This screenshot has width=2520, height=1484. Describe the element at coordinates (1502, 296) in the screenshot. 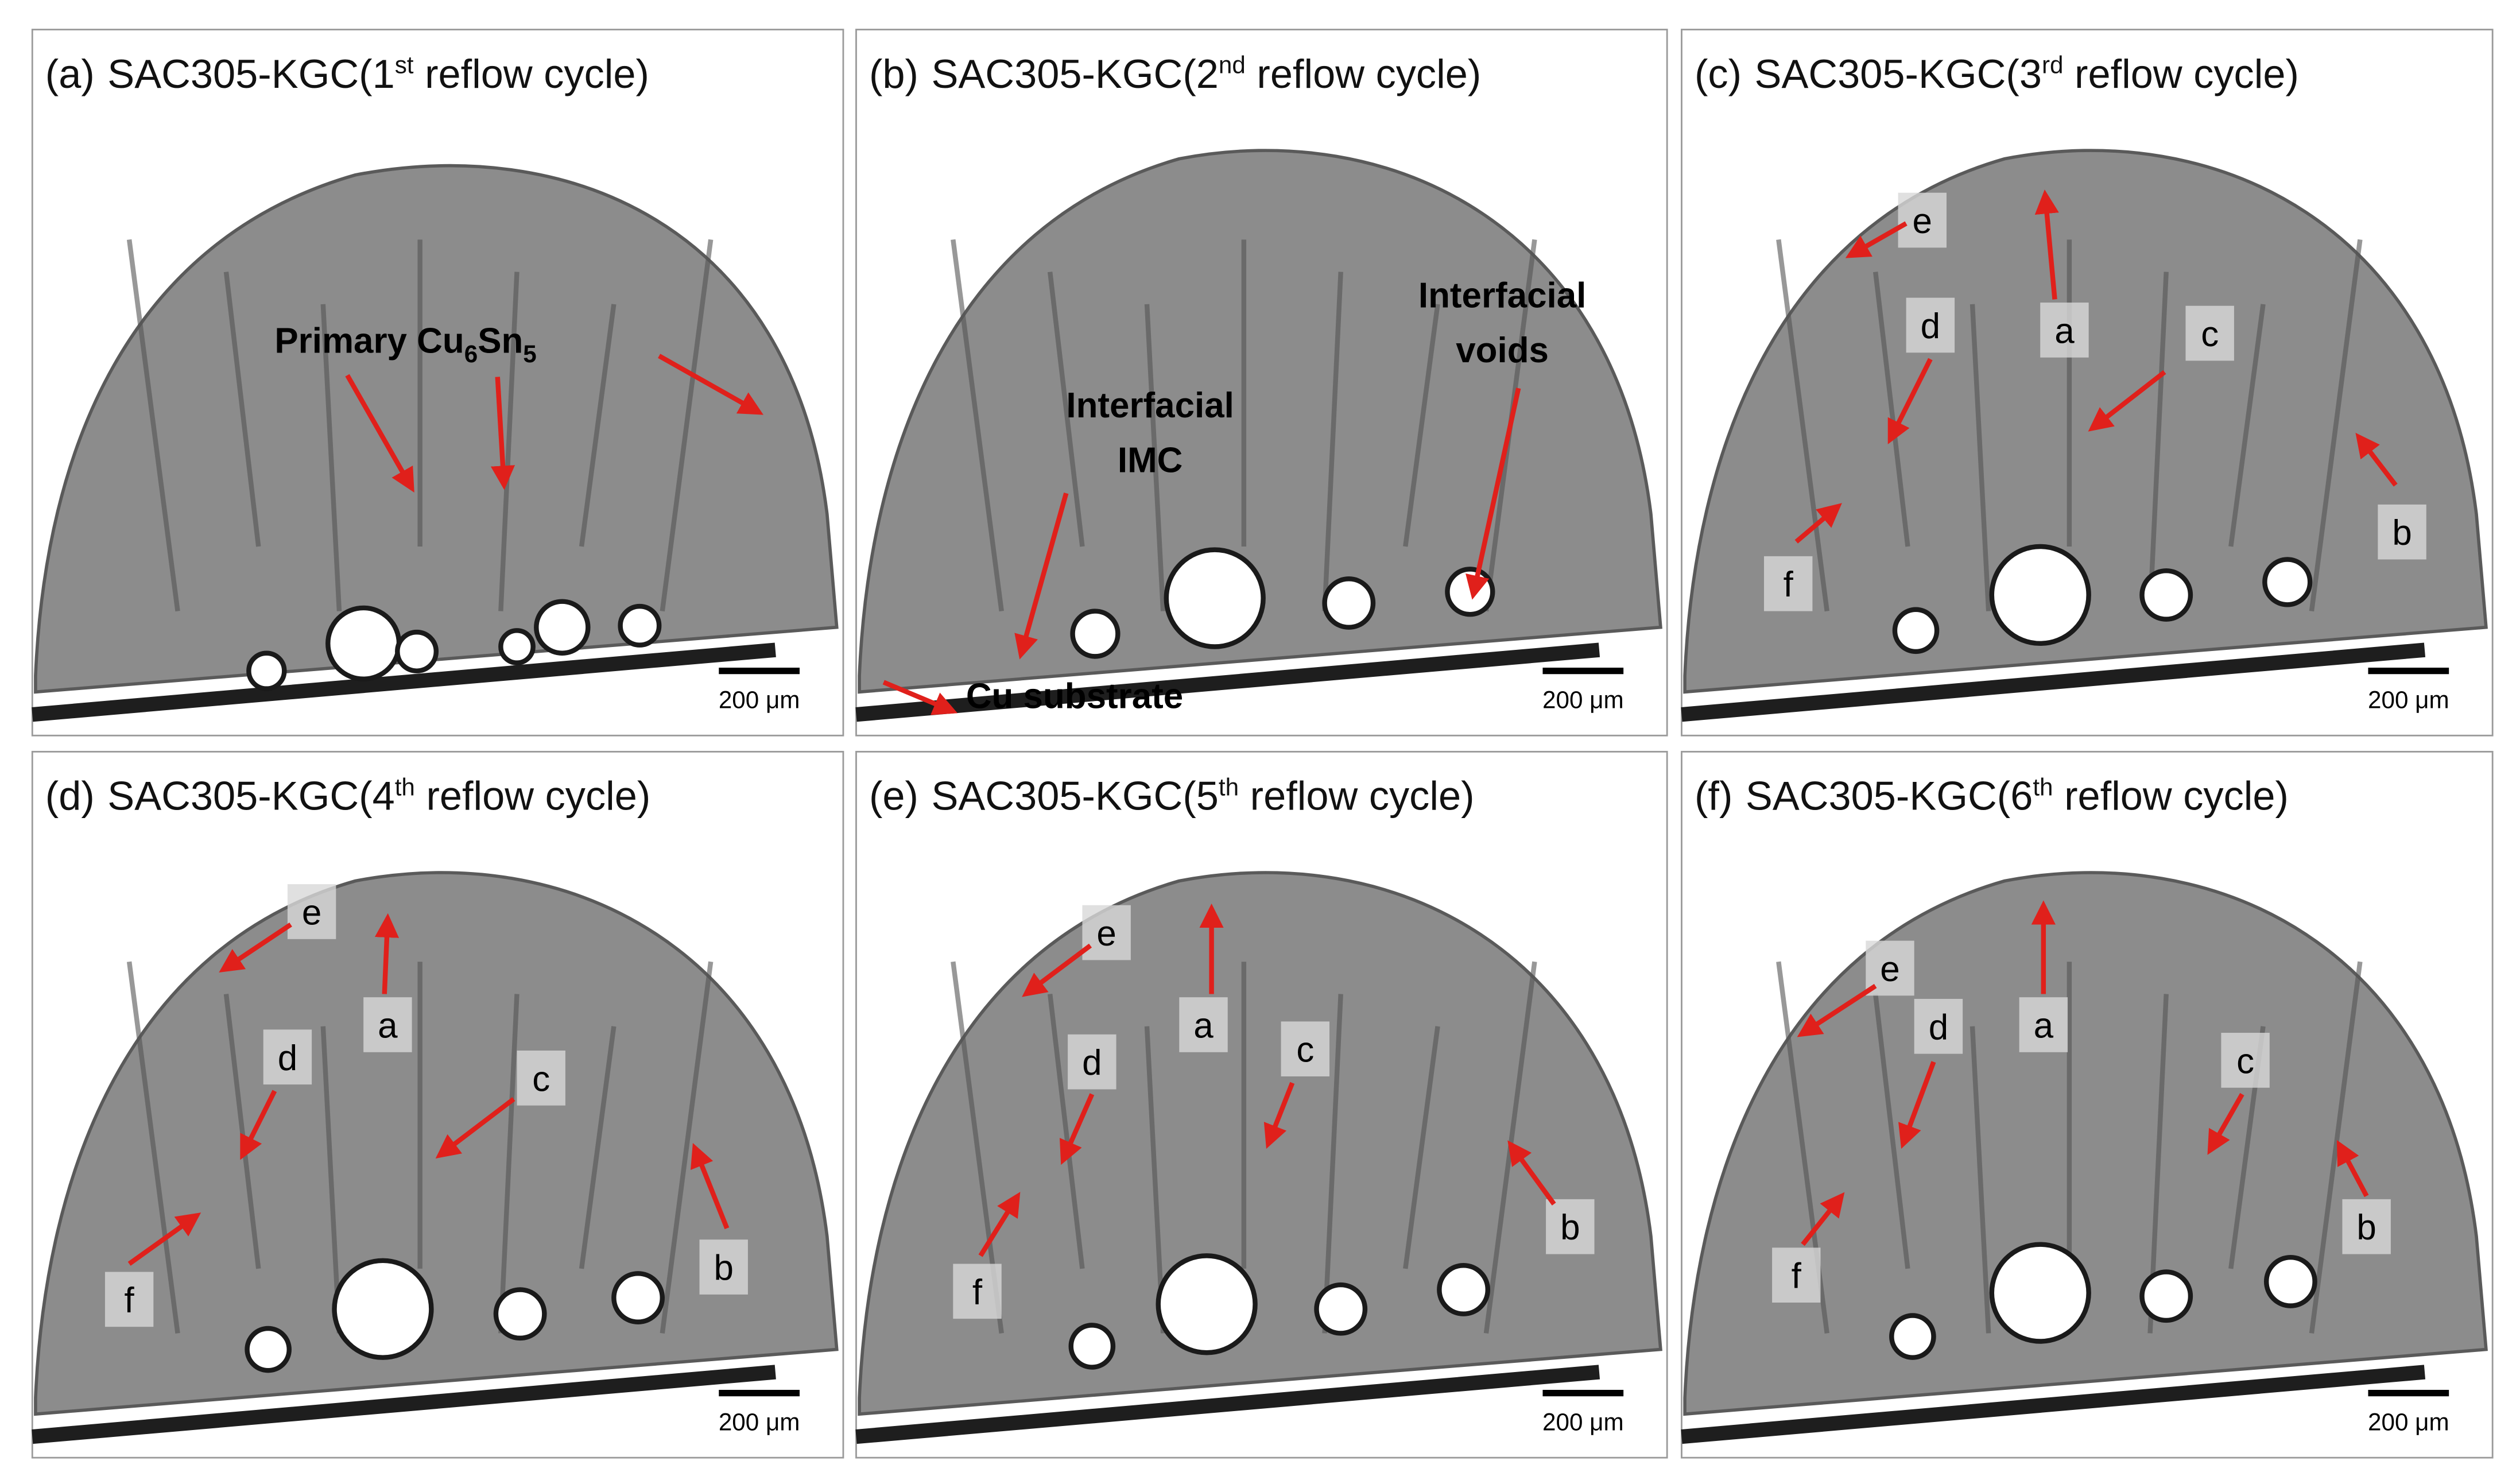

I see `annotation: Interfacial` at that location.